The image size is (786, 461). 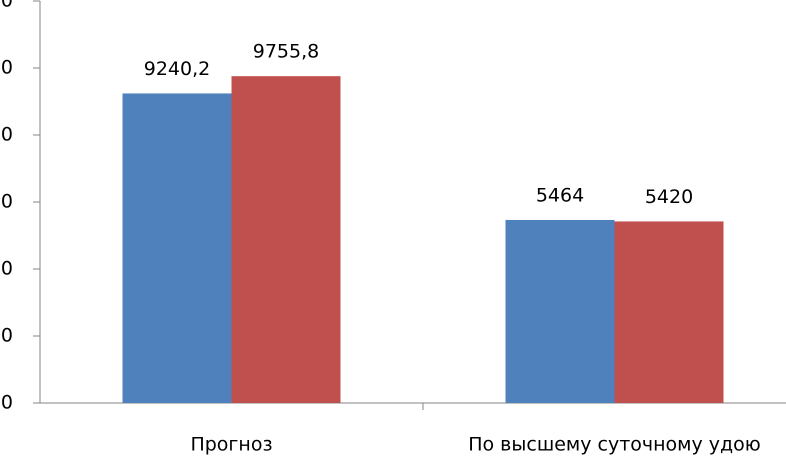 I want to click on value-label: 5464, so click(x=560, y=195).